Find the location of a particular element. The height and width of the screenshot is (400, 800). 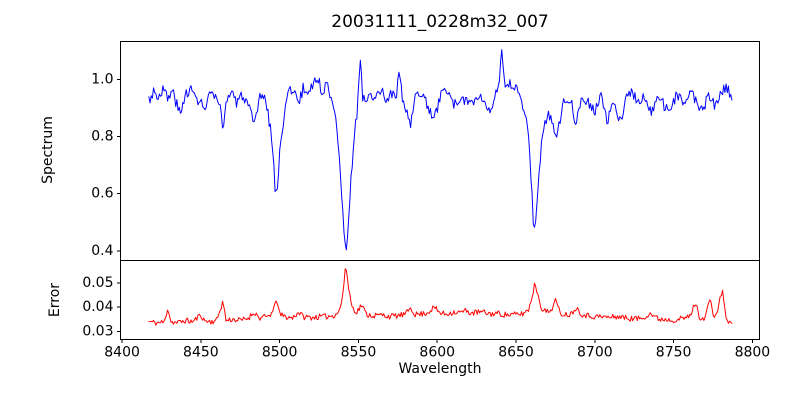

error-y-tick-label: 0.04 is located at coordinates (97, 307).